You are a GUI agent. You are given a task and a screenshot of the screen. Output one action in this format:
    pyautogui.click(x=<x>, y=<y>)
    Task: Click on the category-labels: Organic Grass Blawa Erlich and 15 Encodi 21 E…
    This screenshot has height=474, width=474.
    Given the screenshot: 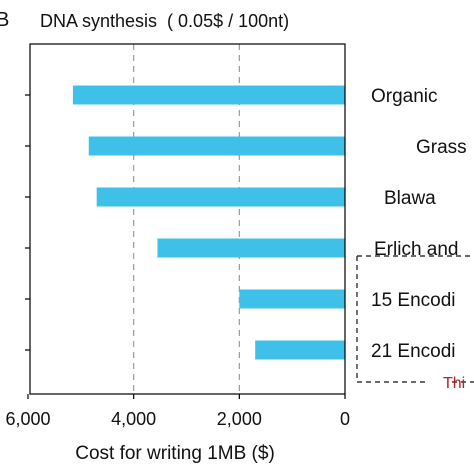 What is the action you would take?
    pyautogui.click(x=419, y=224)
    